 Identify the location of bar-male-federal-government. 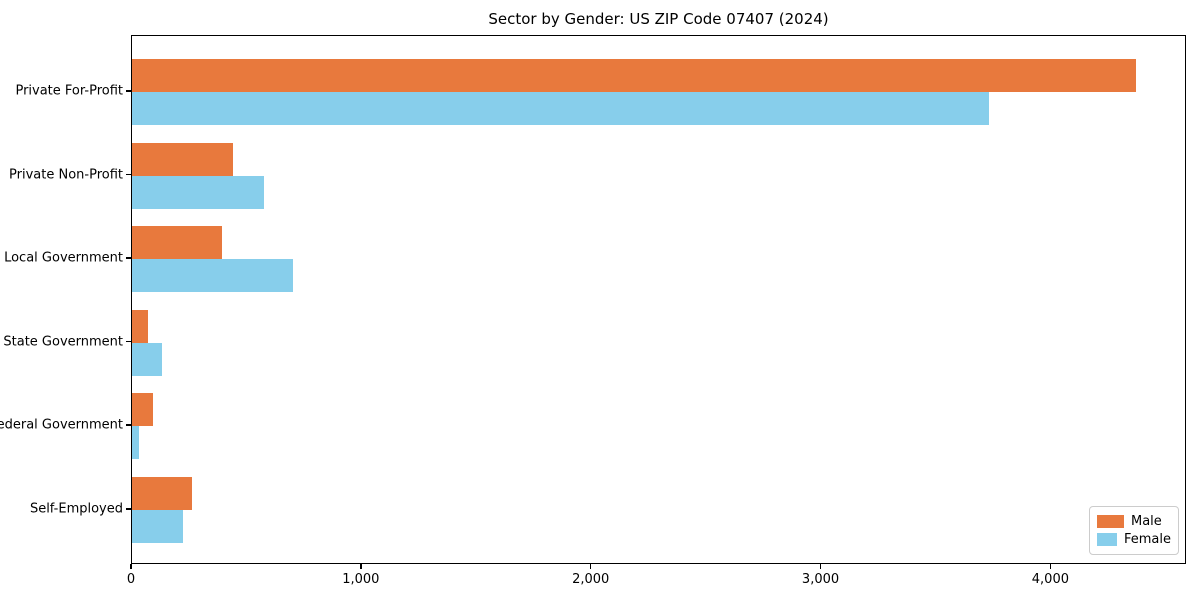
(142, 410).